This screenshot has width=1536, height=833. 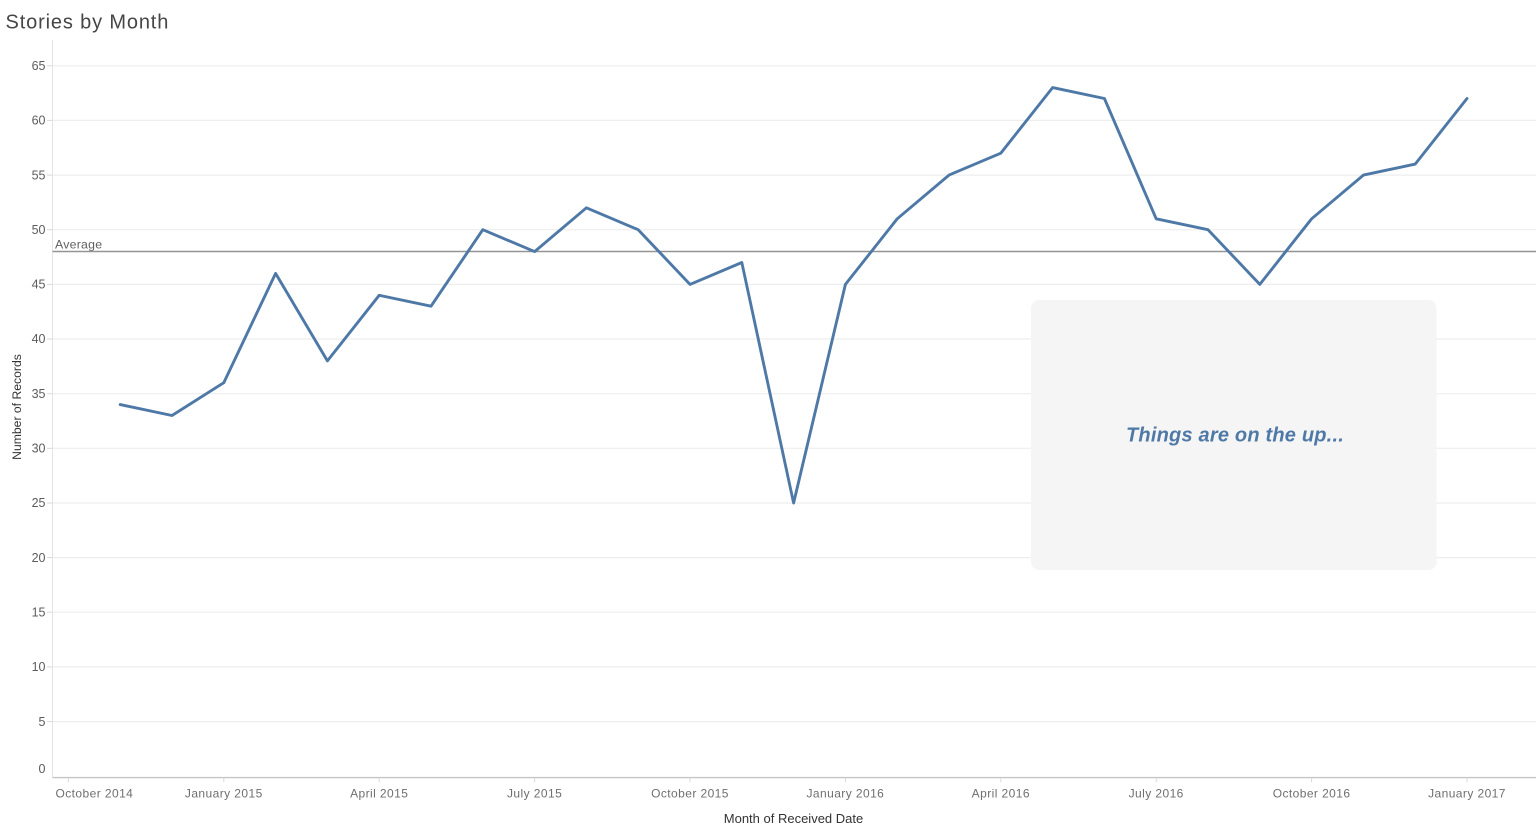 What do you see at coordinates (1312, 794) in the screenshot?
I see `svg-text: October 2016` at bounding box center [1312, 794].